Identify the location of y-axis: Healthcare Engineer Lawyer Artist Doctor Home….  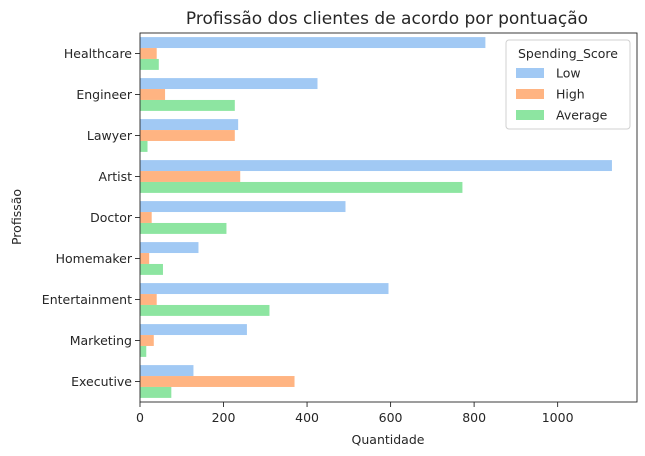
(91, 217).